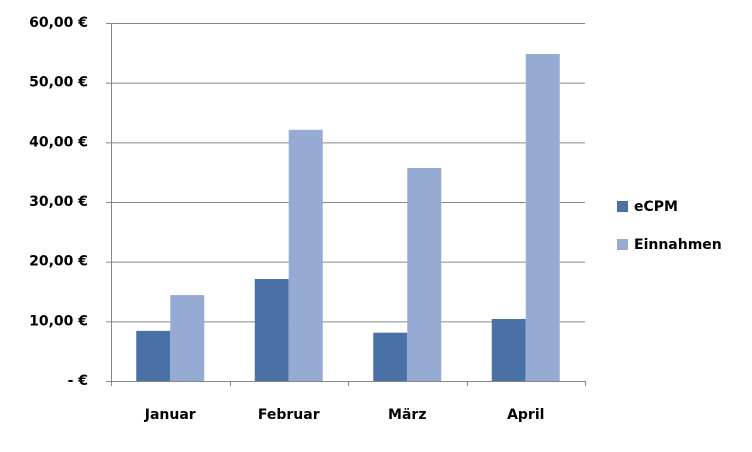 The image size is (752, 452). Describe the element at coordinates (78, 381) in the screenshot. I see `y-tick-label: - €` at that location.